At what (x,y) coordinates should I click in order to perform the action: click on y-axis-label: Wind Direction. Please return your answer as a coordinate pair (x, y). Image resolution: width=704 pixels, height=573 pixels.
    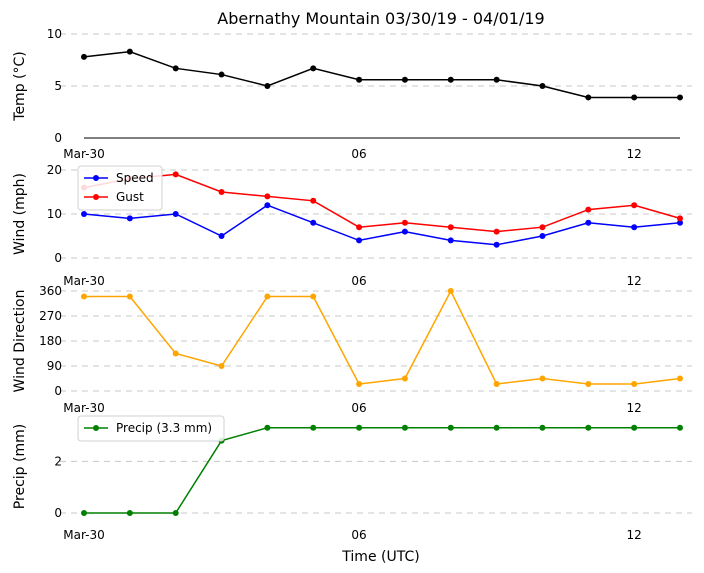
    Looking at the image, I should click on (20, 341).